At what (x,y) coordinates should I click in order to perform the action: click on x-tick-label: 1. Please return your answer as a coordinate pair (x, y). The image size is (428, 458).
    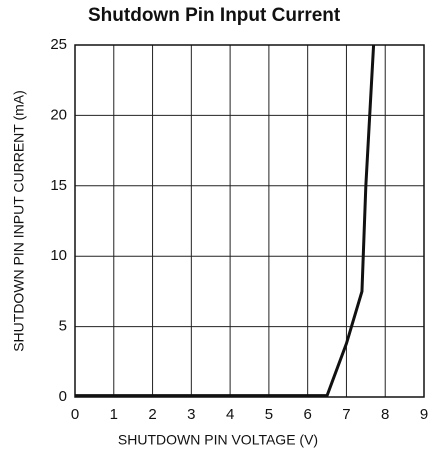
    Looking at the image, I should click on (114, 414).